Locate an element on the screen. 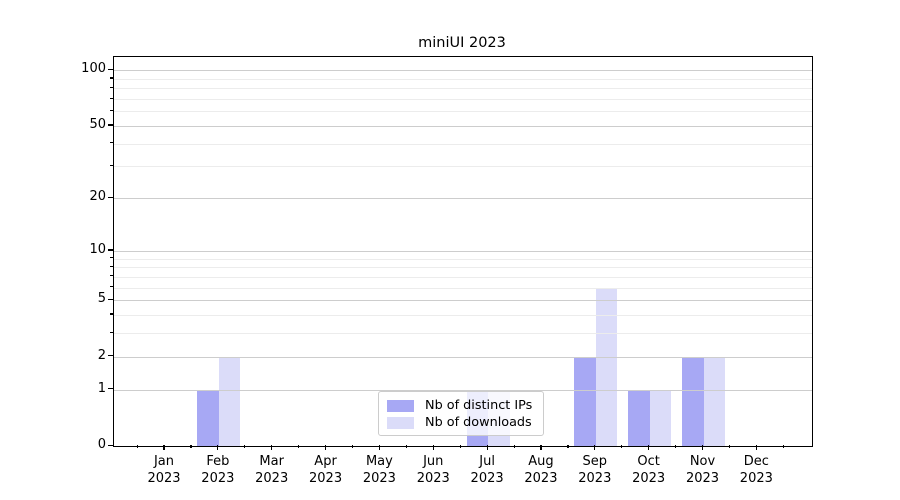  legend-swatch-downloads-icon is located at coordinates (400, 422).